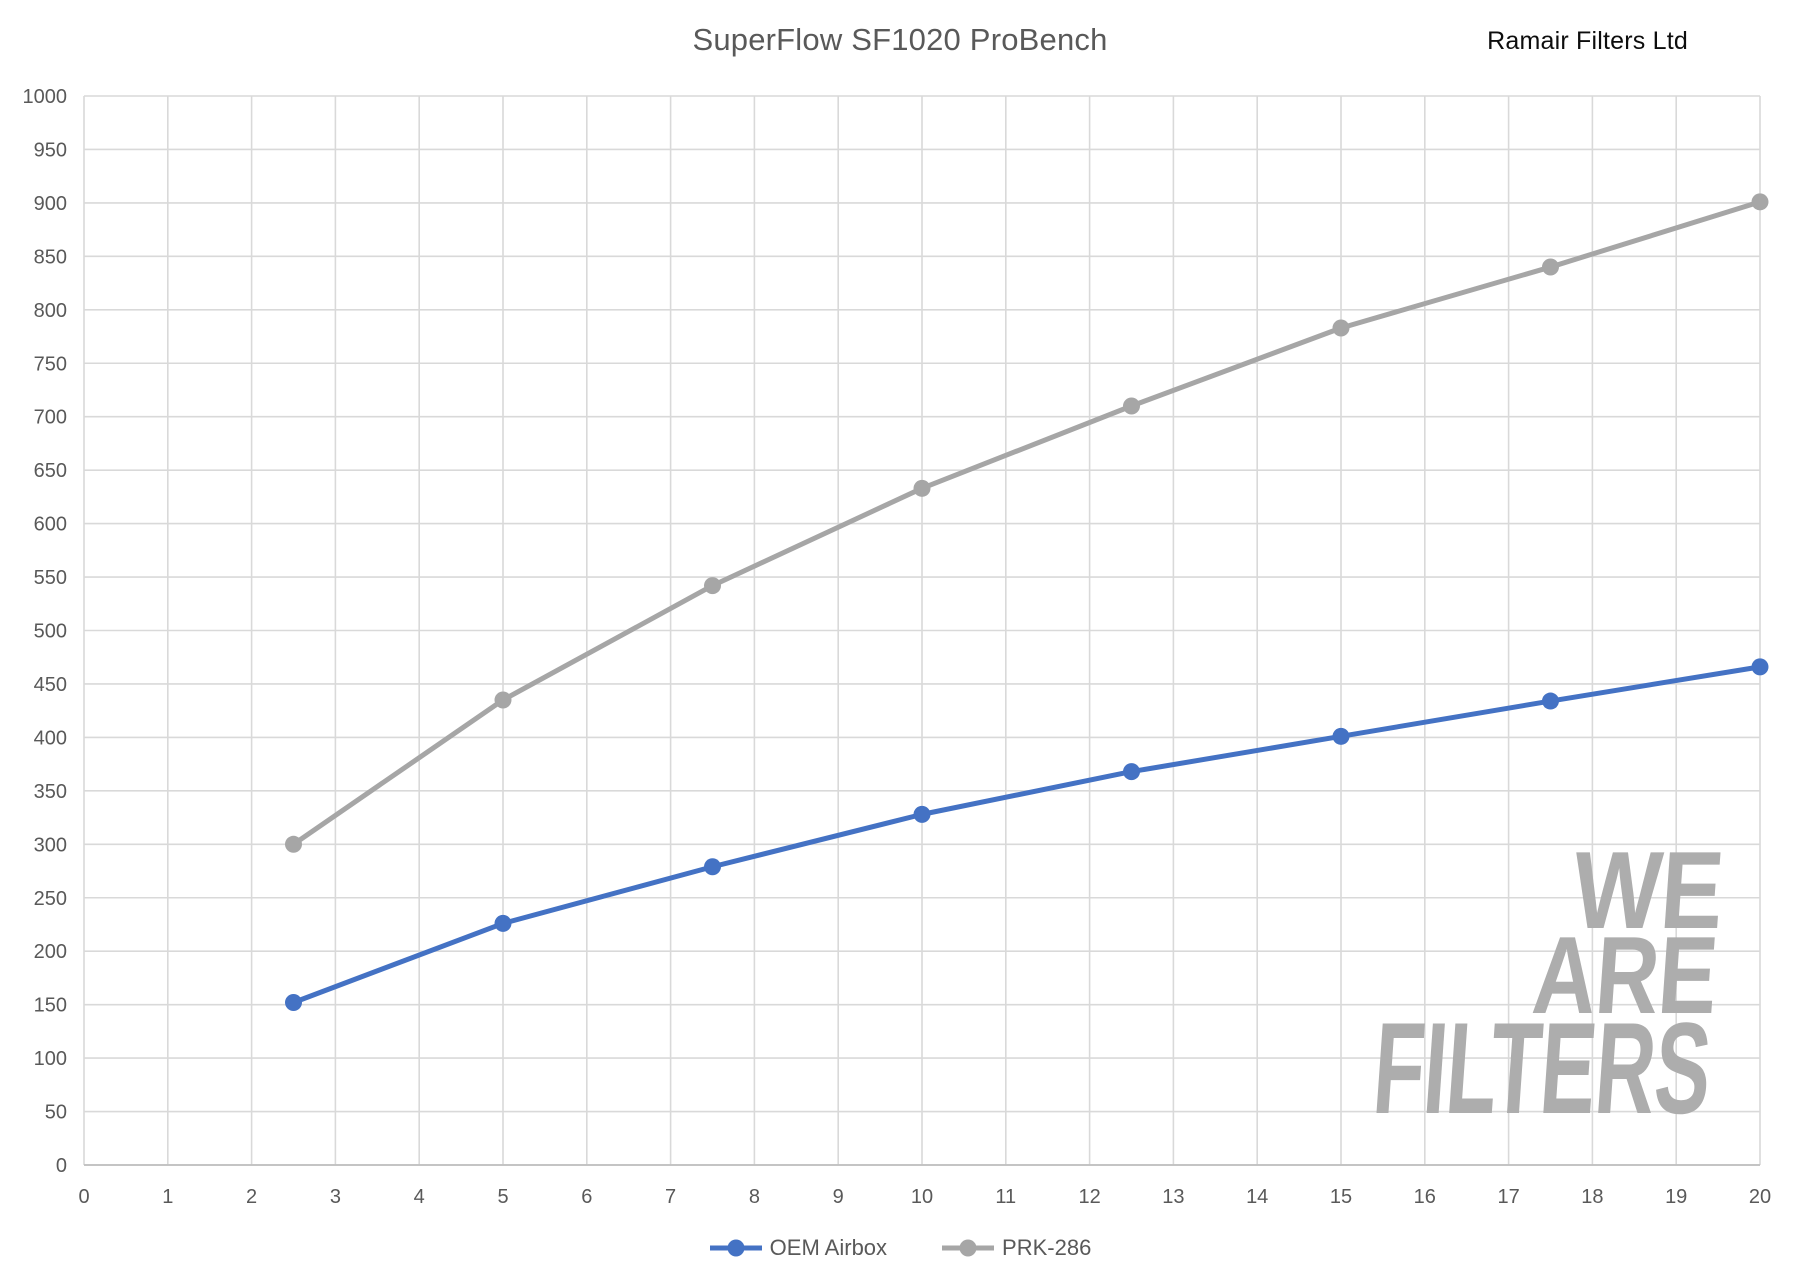  I want to click on x-tick-label: 20, so click(1760, 1197).